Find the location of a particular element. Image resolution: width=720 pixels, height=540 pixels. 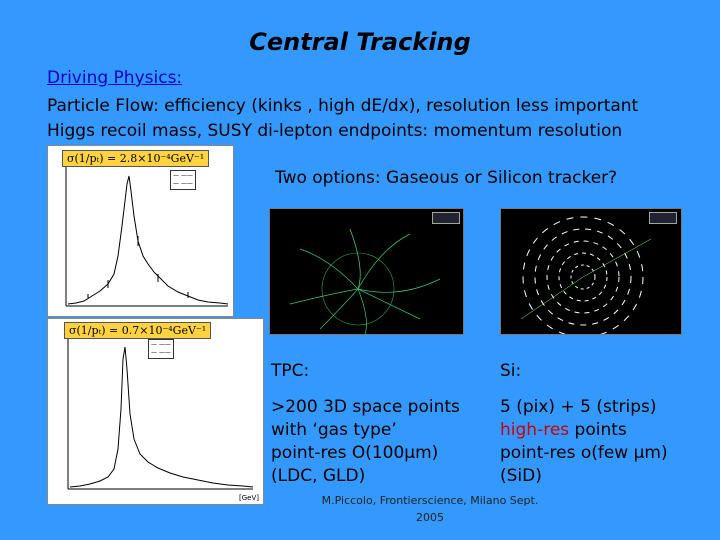

si-line-2: high-res points is located at coordinates (584, 430).